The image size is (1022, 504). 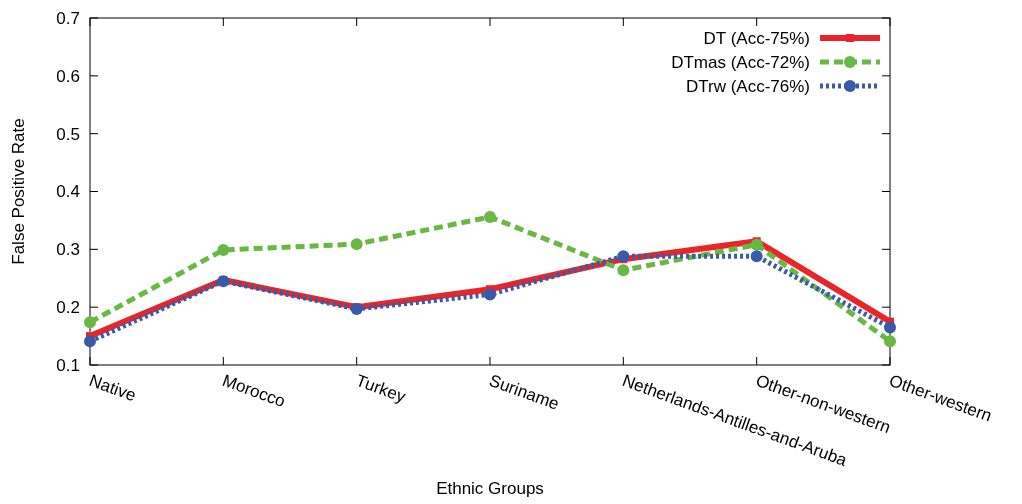 What do you see at coordinates (756, 38) in the screenshot?
I see `legend-label: DT (Acc-75%)` at bounding box center [756, 38].